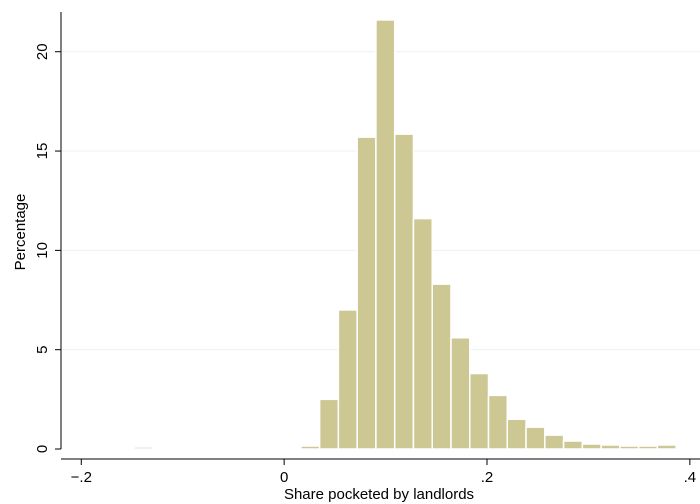 The height and width of the screenshot is (504, 700). Describe the element at coordinates (42, 151) in the screenshot. I see `y-tick-label: 15` at that location.